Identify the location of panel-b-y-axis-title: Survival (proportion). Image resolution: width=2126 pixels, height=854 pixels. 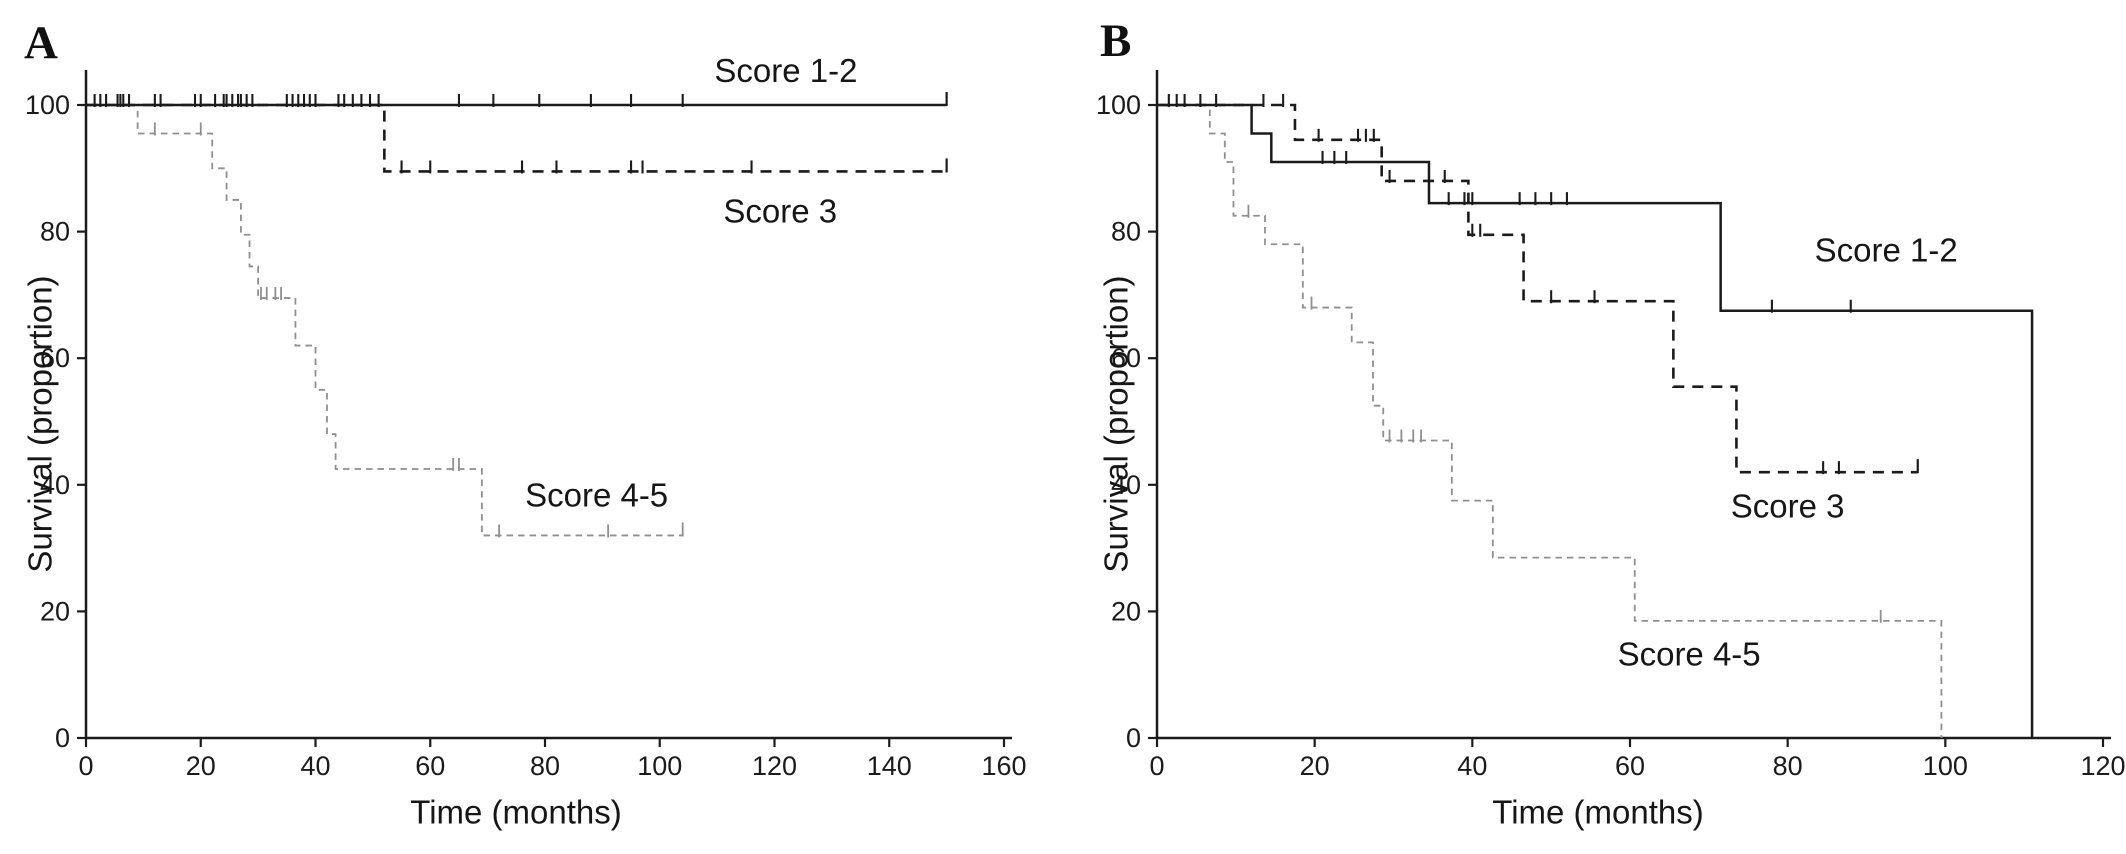
(1116, 424).